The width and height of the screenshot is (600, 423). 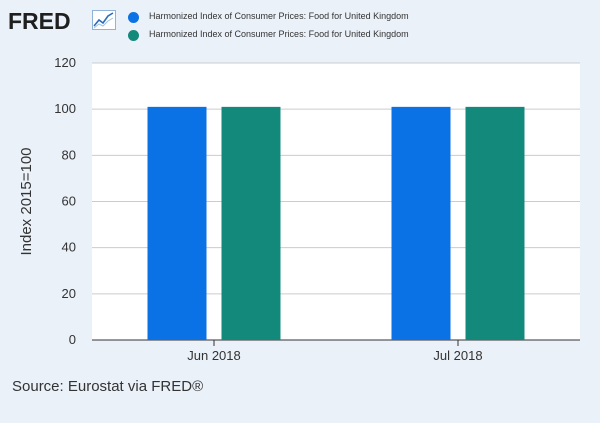 I want to click on x-tick-label: Jun 2018, so click(x=214, y=355).